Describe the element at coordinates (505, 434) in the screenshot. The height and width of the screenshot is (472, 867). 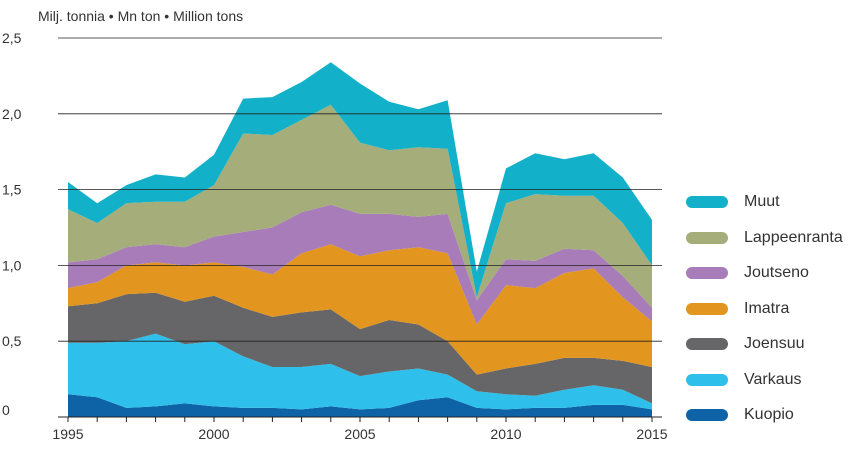
I see `x-tick-label: 2010` at that location.